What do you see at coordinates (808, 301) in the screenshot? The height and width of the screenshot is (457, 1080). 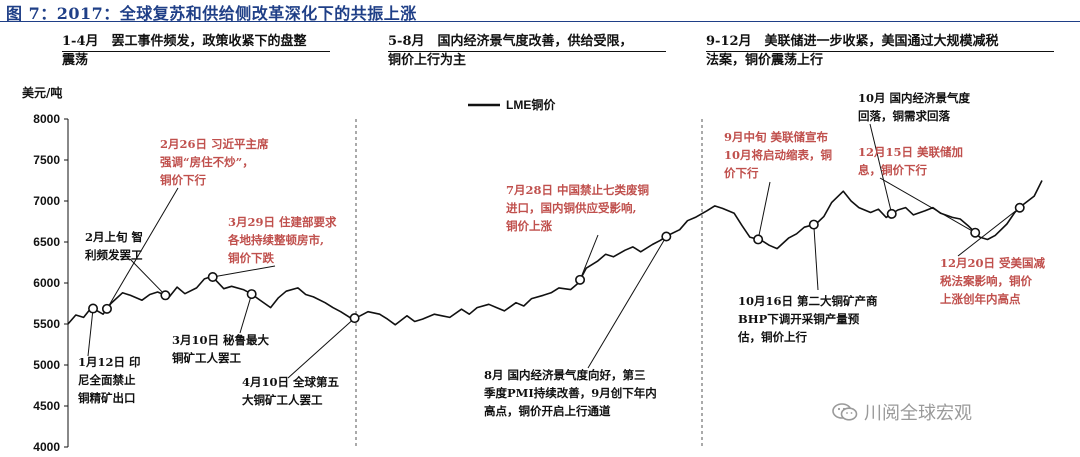 I see `annotation-12-line: 10月16日 第二大铜矿产商` at bounding box center [808, 301].